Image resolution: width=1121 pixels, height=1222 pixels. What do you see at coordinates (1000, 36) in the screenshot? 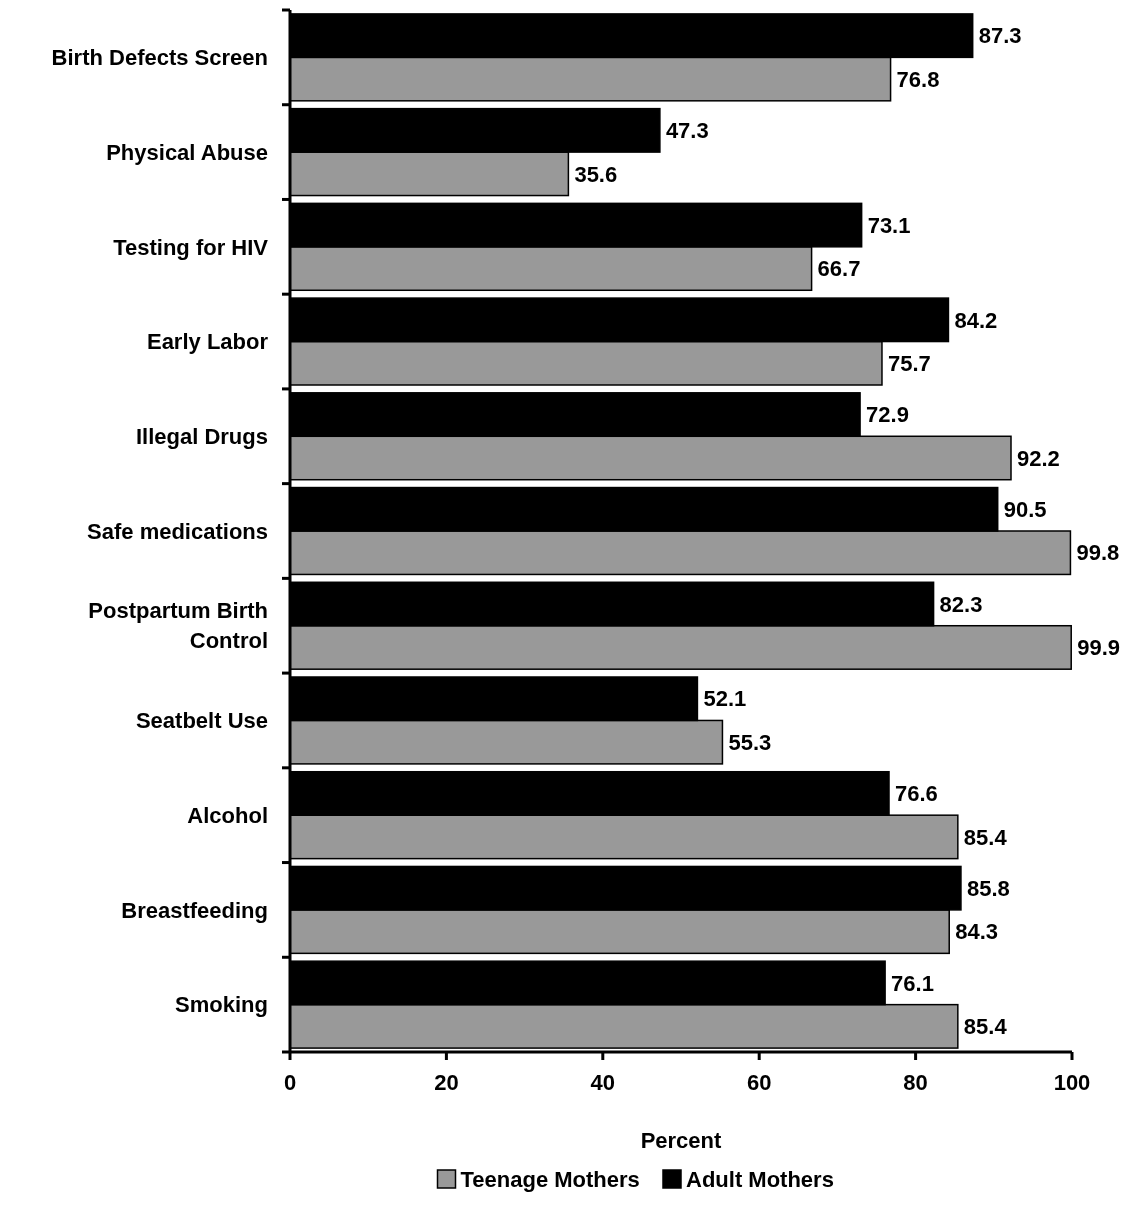
I see `data-label: 87.3` at bounding box center [1000, 36].